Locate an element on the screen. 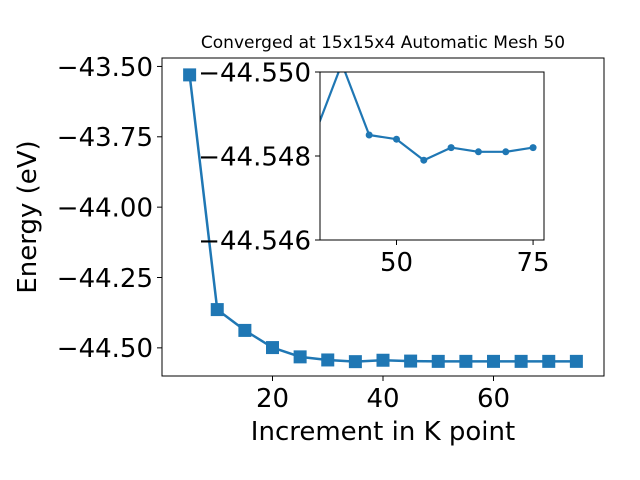 This screenshot has width=640, height=480. series is located at coordinates (428, 118).